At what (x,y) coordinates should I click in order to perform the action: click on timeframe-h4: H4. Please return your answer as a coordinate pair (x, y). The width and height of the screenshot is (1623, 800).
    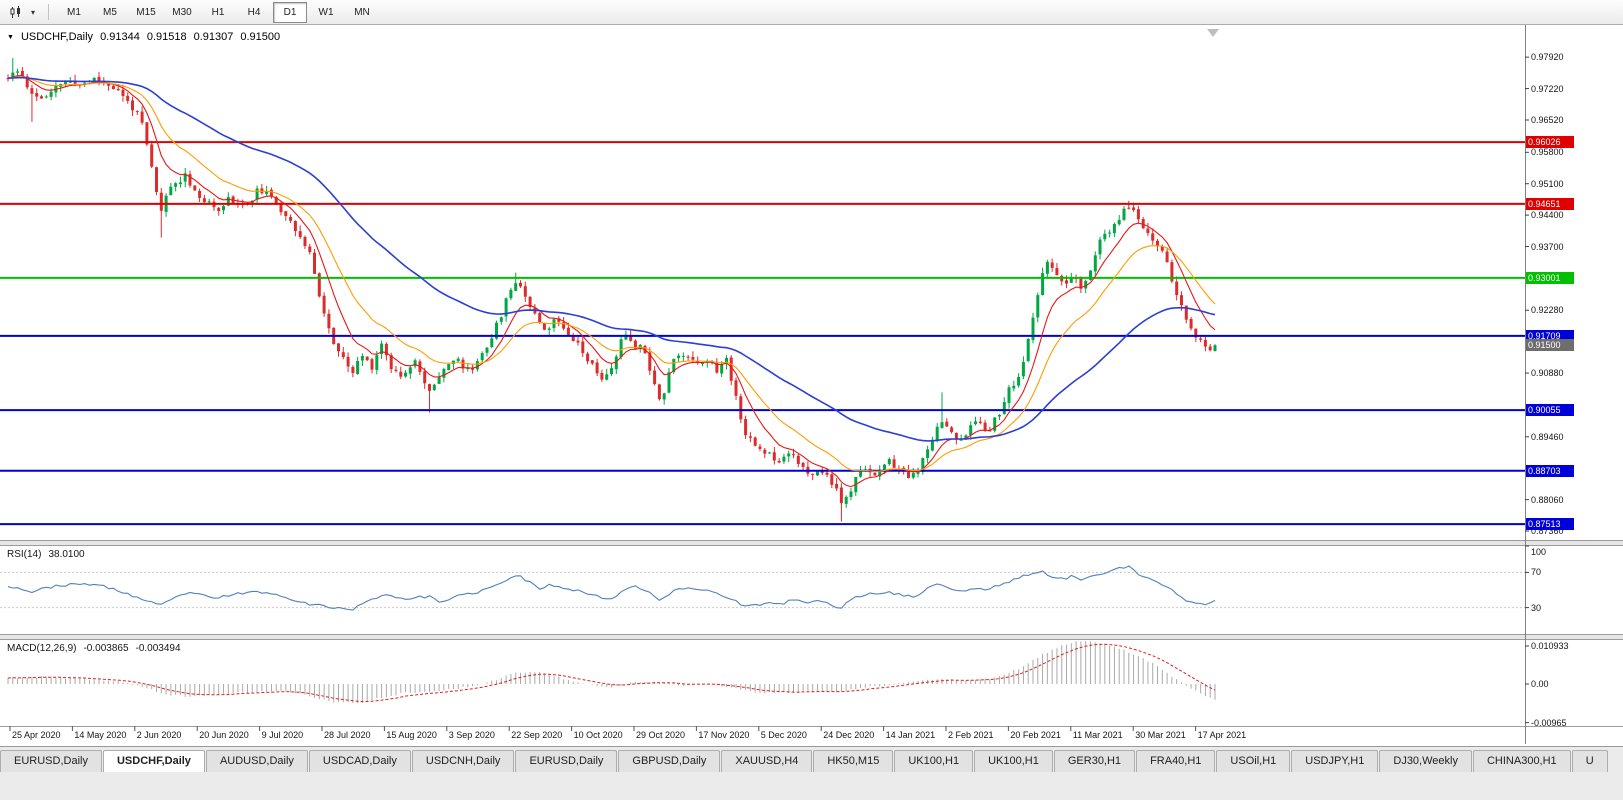
    Looking at the image, I should click on (254, 12).